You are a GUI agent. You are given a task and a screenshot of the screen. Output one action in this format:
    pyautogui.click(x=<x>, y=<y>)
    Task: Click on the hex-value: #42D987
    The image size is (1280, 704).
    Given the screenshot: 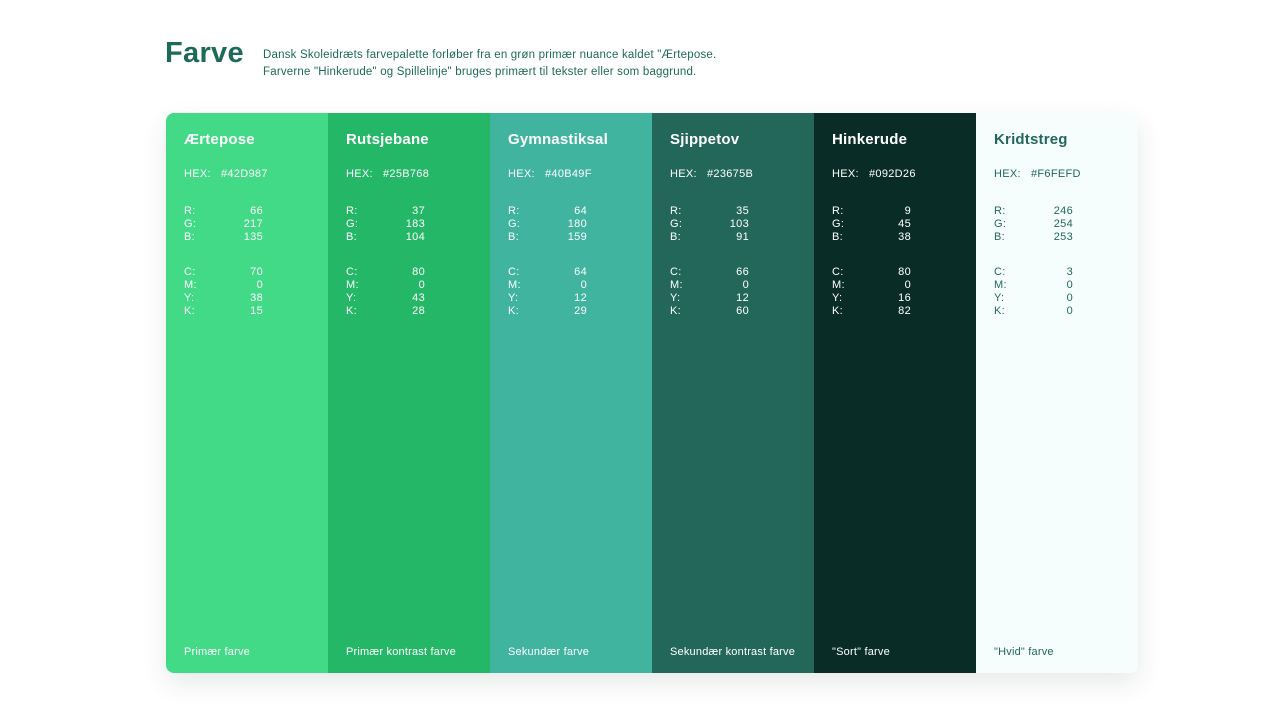 What is the action you would take?
    pyautogui.click(x=244, y=174)
    